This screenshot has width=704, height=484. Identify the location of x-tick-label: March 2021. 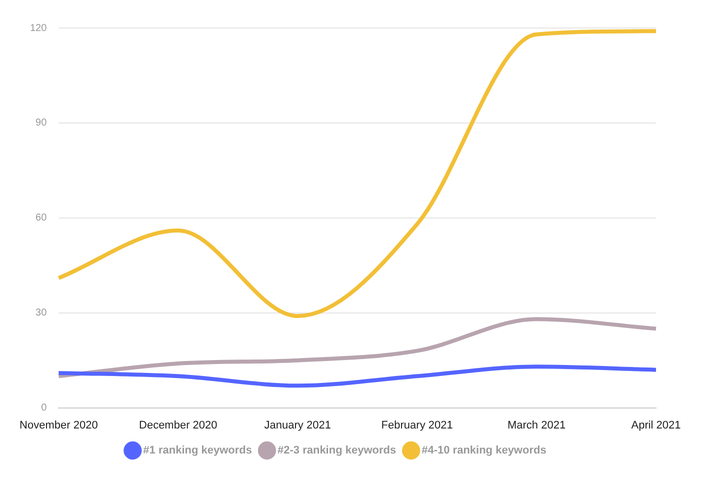
(536, 425).